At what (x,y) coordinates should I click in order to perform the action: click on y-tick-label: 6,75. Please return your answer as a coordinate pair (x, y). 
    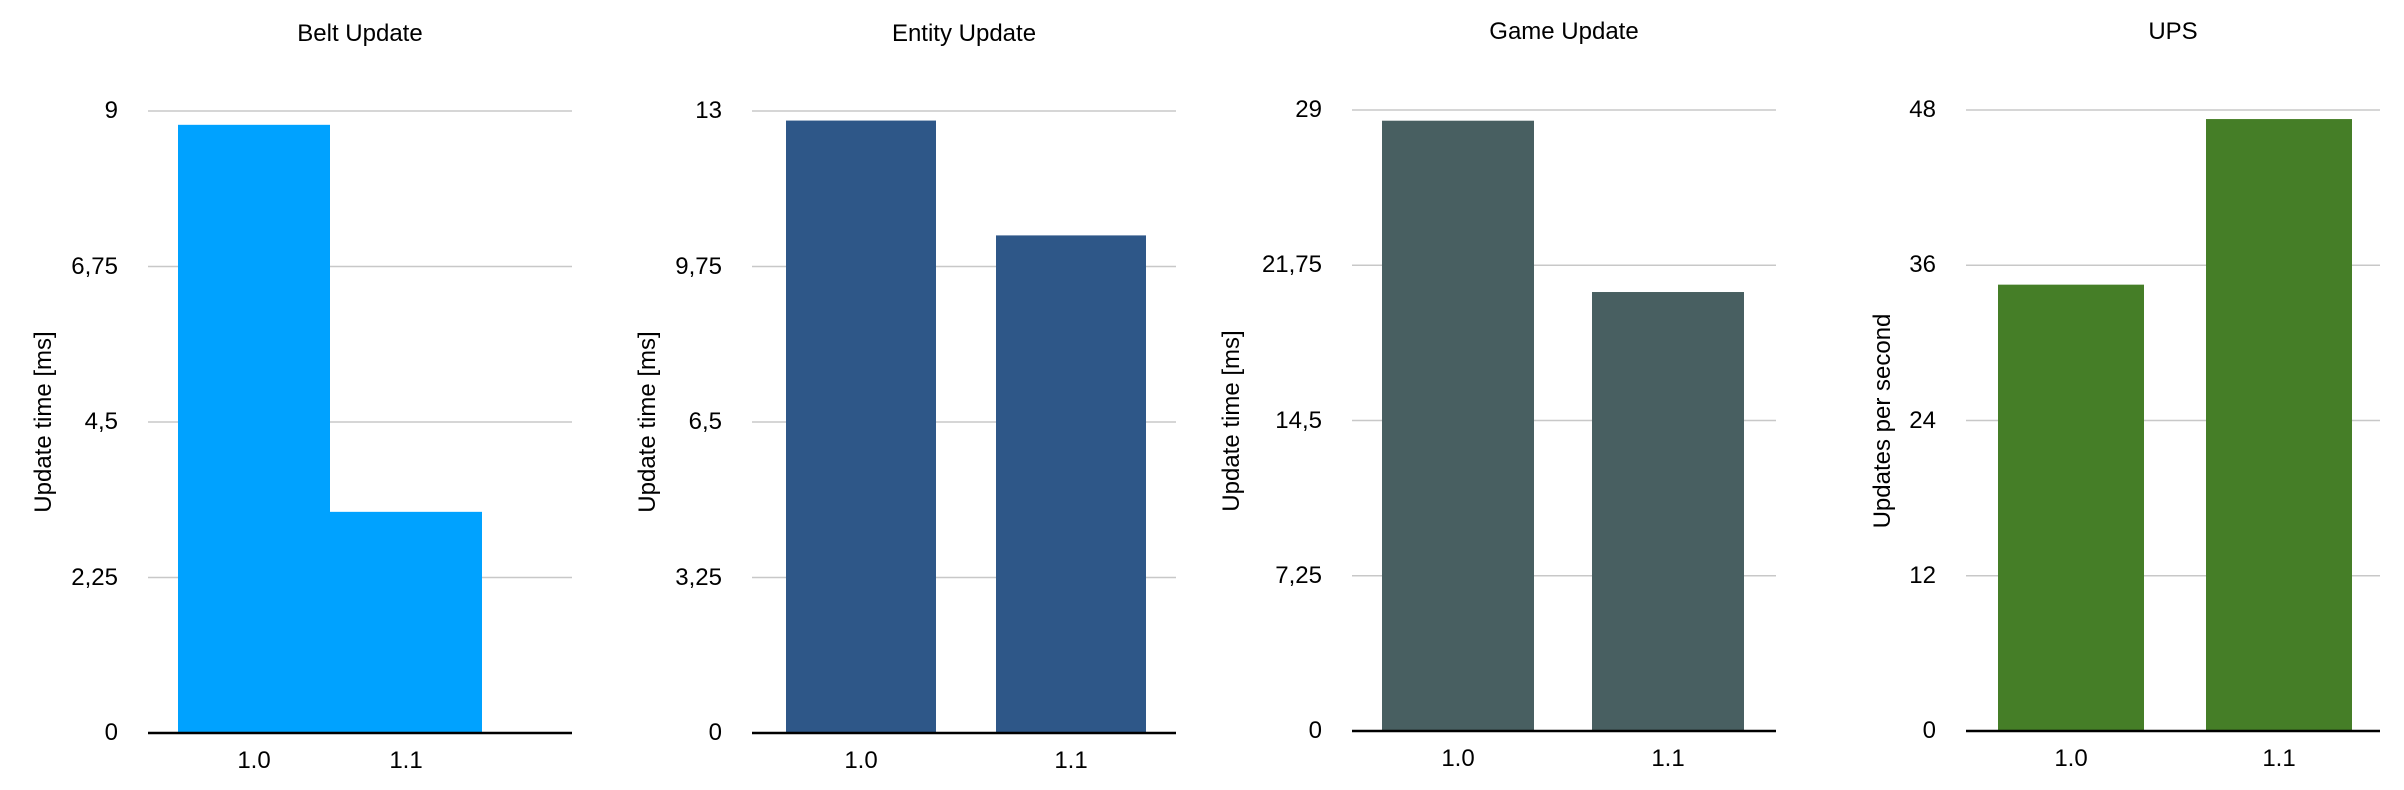
    Looking at the image, I should click on (94, 266).